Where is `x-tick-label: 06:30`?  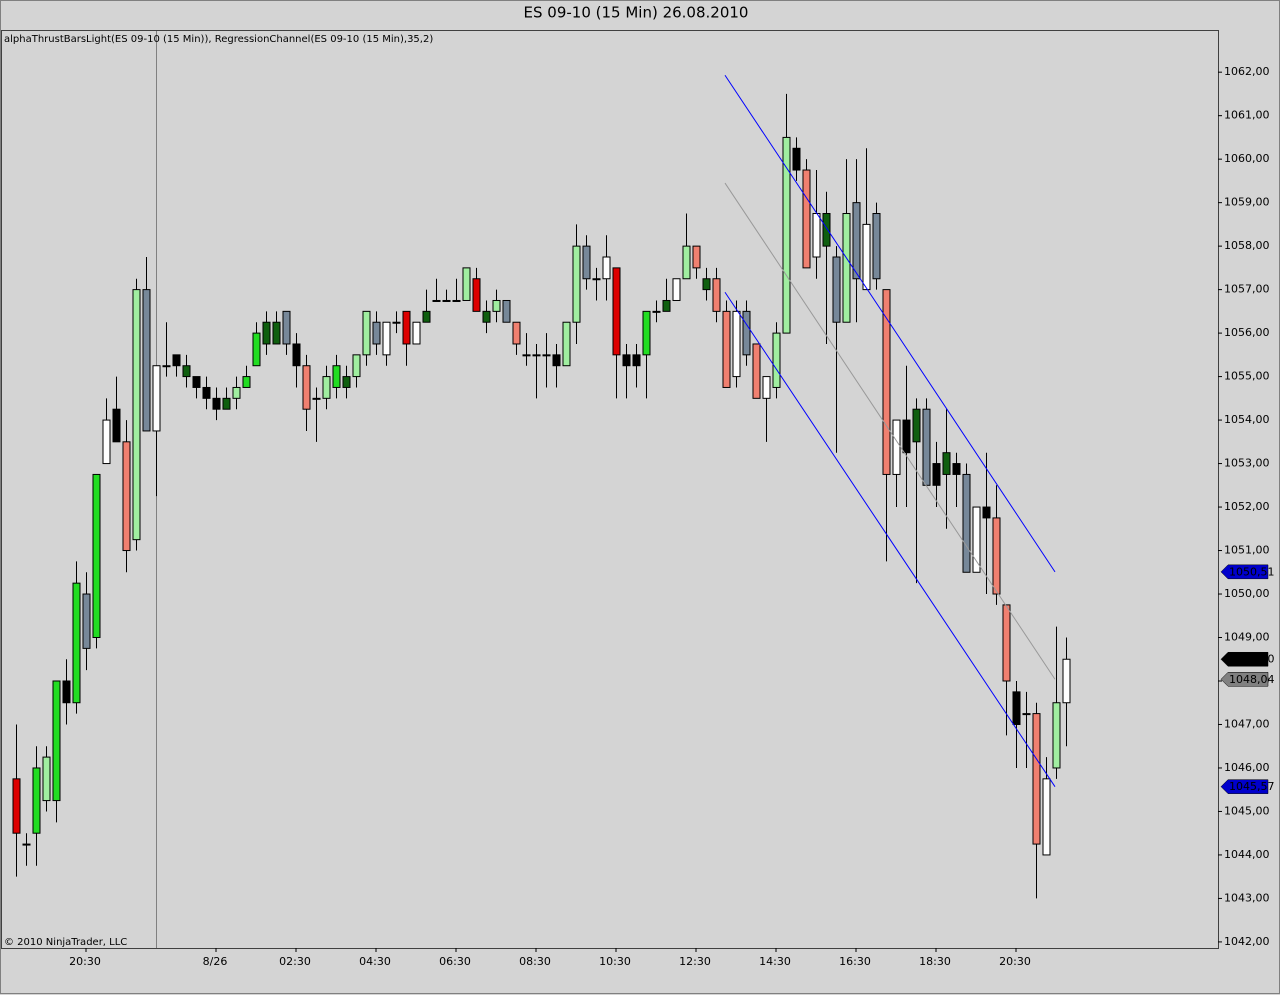
x-tick-label: 06:30 is located at coordinates (455, 961).